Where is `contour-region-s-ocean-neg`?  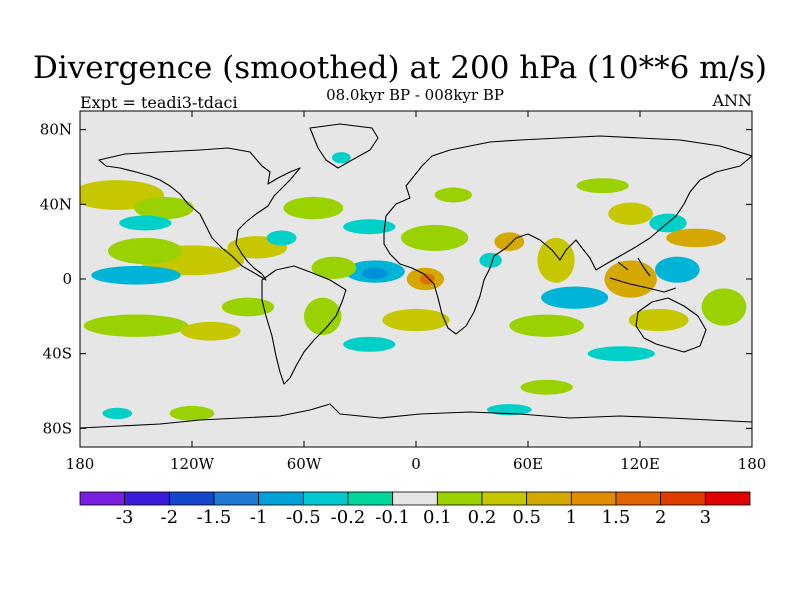
contour-region-s-ocean-neg is located at coordinates (509, 410).